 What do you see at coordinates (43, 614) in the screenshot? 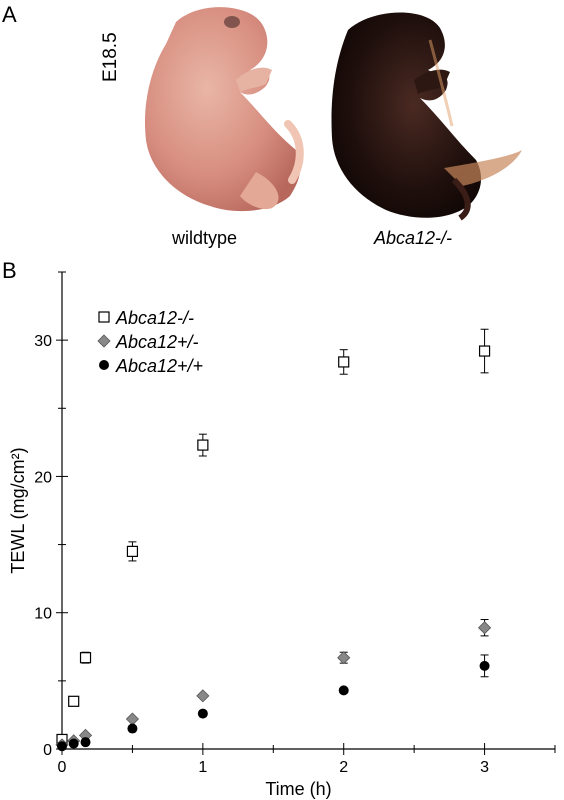
I see `y-tick-label: 10` at bounding box center [43, 614].